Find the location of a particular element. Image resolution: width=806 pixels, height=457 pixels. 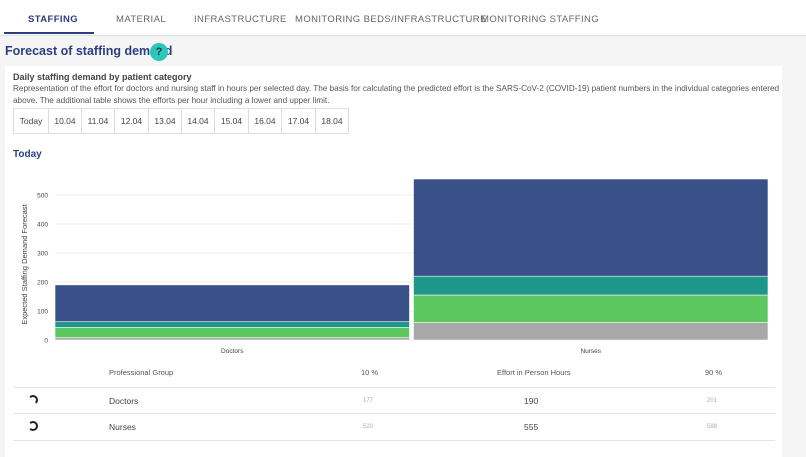

table-cell-p10: 520 is located at coordinates (368, 427).